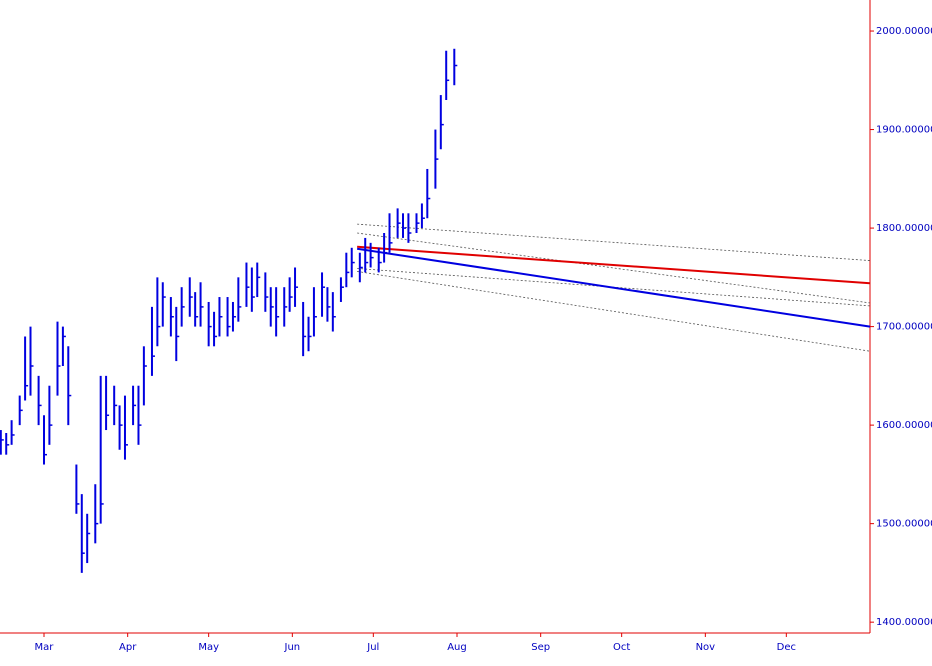 This screenshot has height=666, width=932. What do you see at coordinates (128, 647) in the screenshot?
I see `x-tick-label: Apr` at bounding box center [128, 647].